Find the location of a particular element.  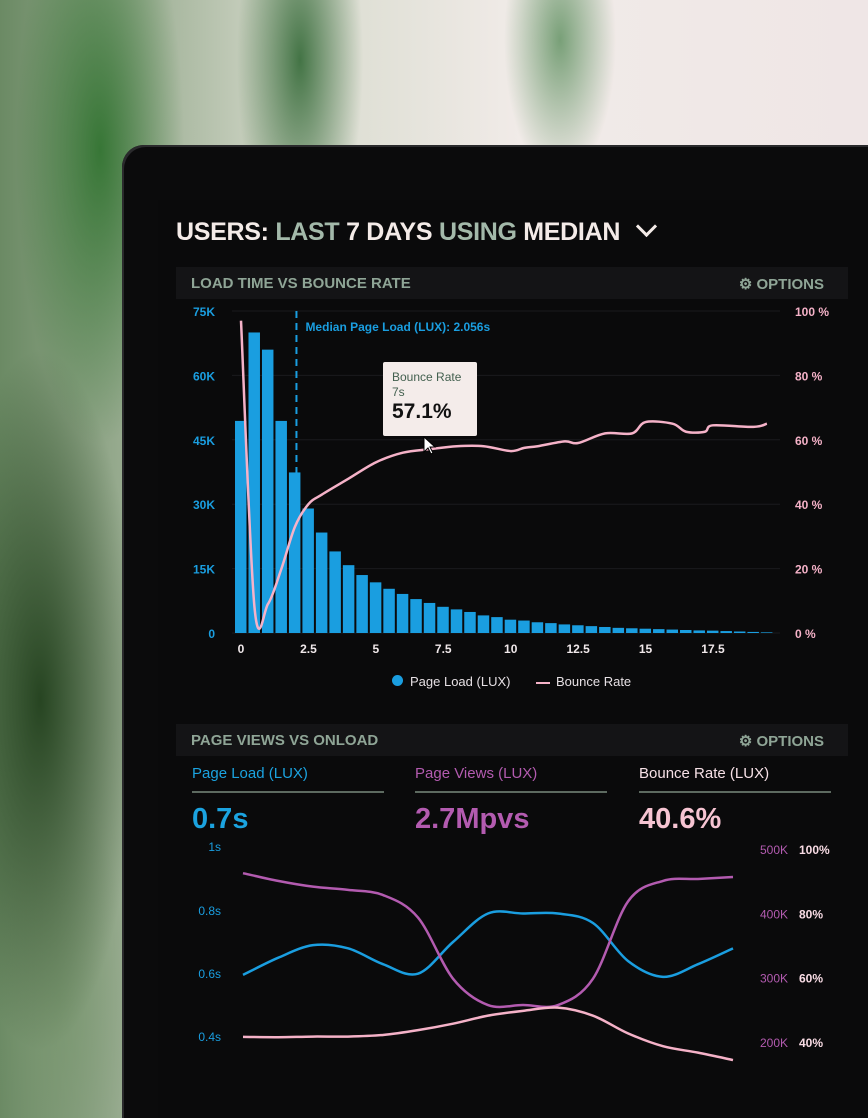

panel1-title: LOAD TIME VS BOUNCE RATE is located at coordinates (301, 283).